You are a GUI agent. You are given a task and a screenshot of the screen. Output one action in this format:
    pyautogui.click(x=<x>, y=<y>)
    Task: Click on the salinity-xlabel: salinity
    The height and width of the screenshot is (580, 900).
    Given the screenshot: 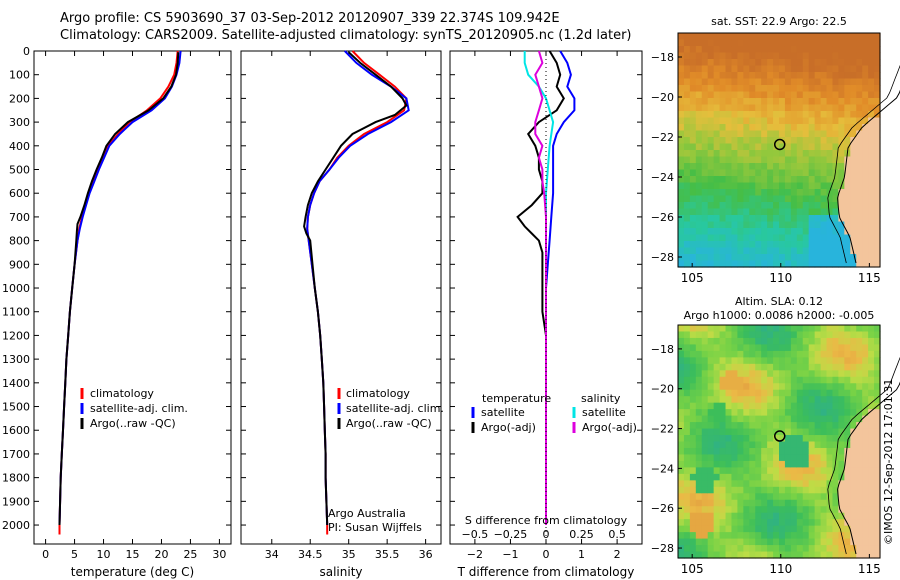 What is the action you would take?
    pyautogui.click(x=340, y=572)
    